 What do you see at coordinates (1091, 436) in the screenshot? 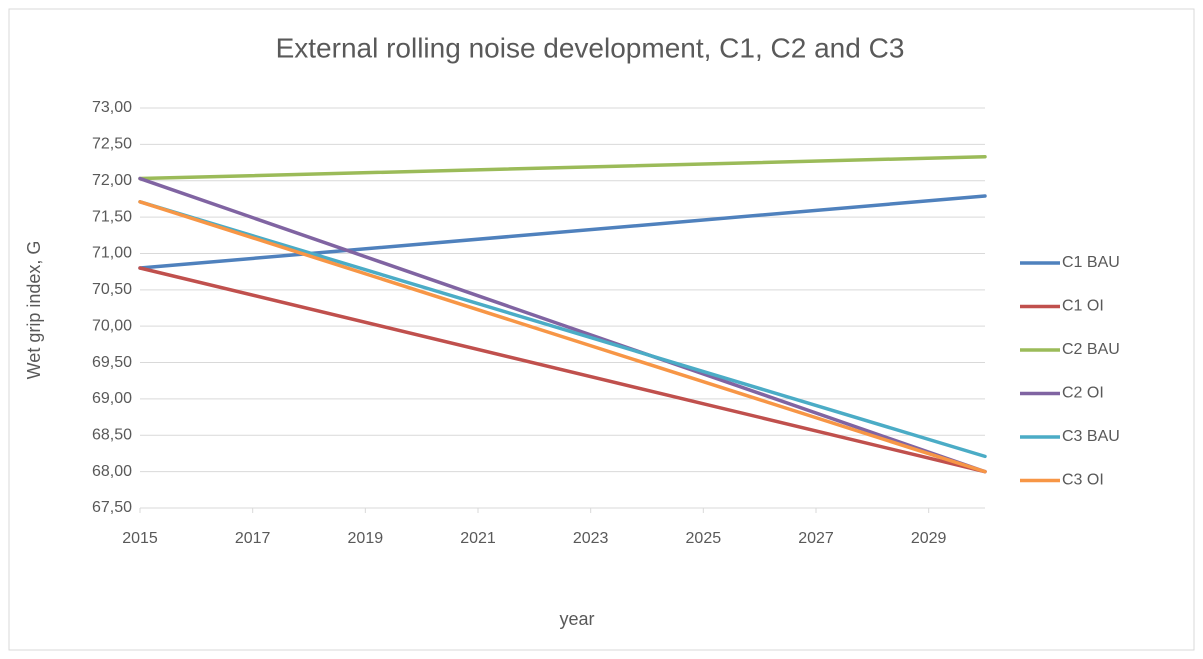
I see `legend-label: C3 BAU` at bounding box center [1091, 436].